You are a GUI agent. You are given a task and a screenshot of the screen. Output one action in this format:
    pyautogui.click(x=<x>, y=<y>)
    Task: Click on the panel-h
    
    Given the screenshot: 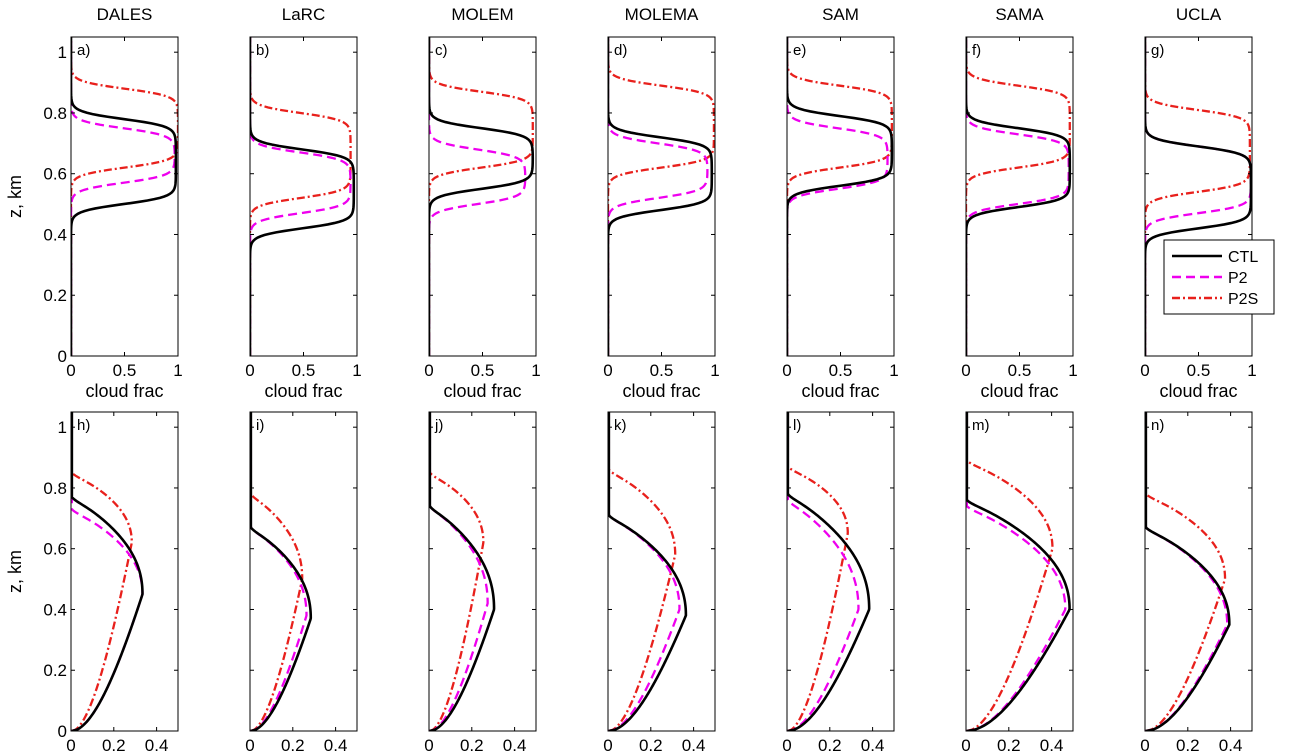 What is the action you would take?
    pyautogui.click(x=124, y=571)
    